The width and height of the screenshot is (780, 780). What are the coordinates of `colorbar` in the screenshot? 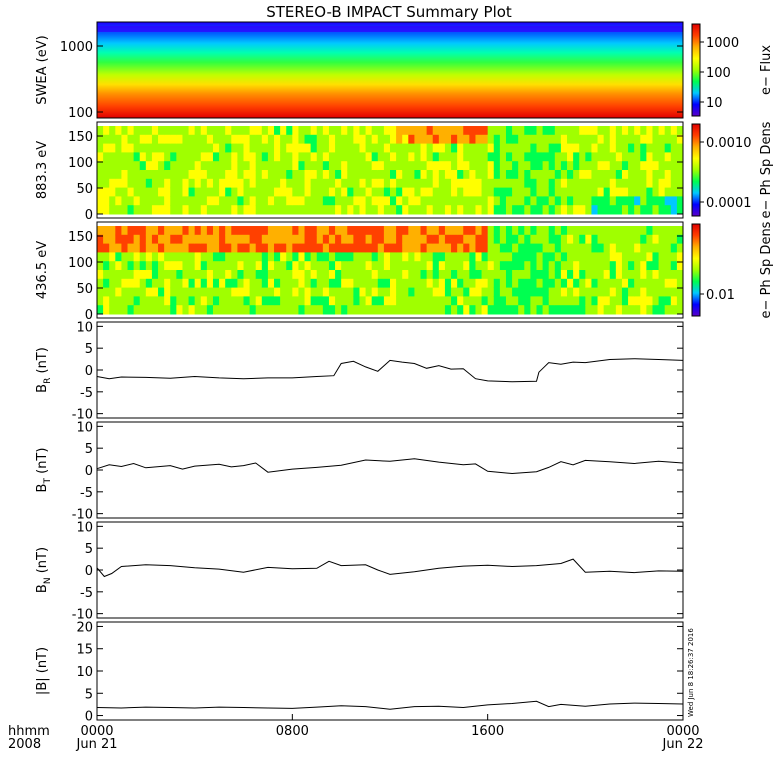 It's located at (696, 170).